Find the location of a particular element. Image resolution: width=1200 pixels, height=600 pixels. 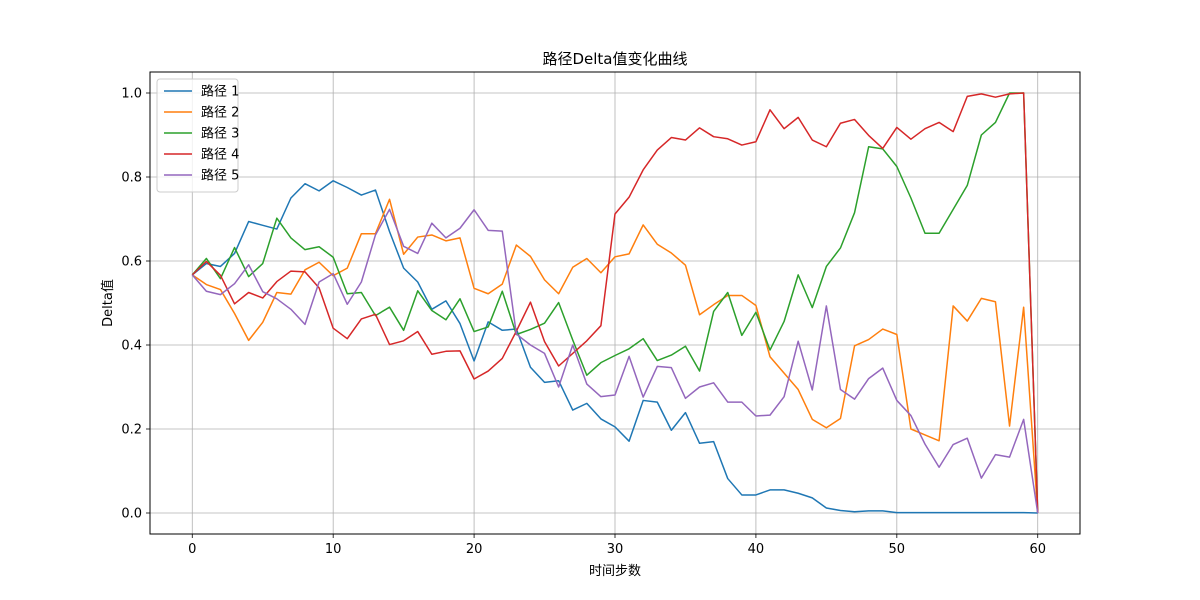

legend-box is located at coordinates (197, 135).